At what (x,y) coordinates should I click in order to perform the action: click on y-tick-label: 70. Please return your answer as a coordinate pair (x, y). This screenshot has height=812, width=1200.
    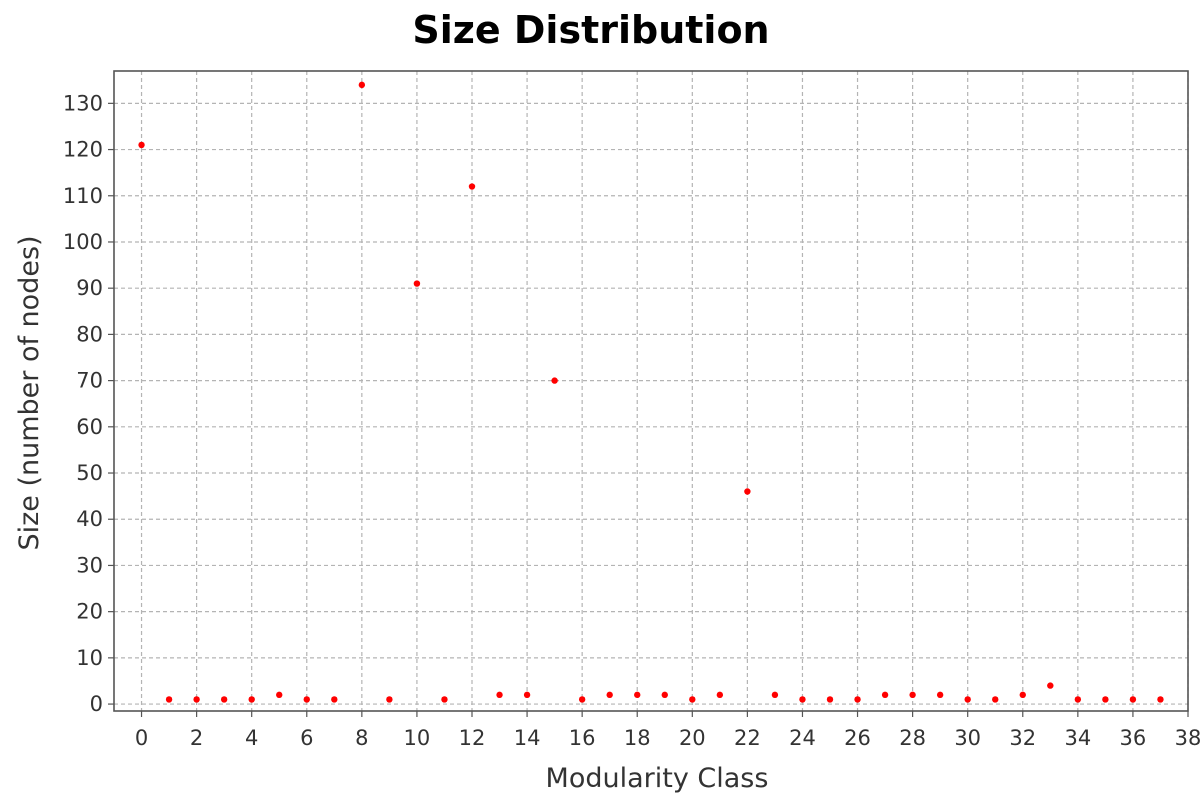
    Looking at the image, I should click on (89, 381).